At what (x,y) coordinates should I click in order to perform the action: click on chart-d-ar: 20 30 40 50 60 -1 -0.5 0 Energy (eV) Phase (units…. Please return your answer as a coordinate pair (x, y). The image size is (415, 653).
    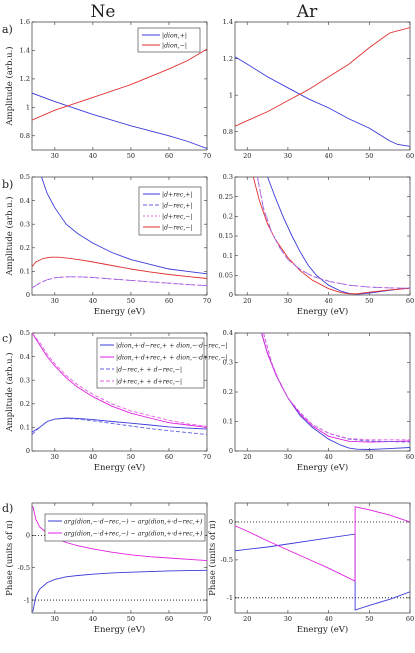
    Looking at the image, I should click on (310, 568).